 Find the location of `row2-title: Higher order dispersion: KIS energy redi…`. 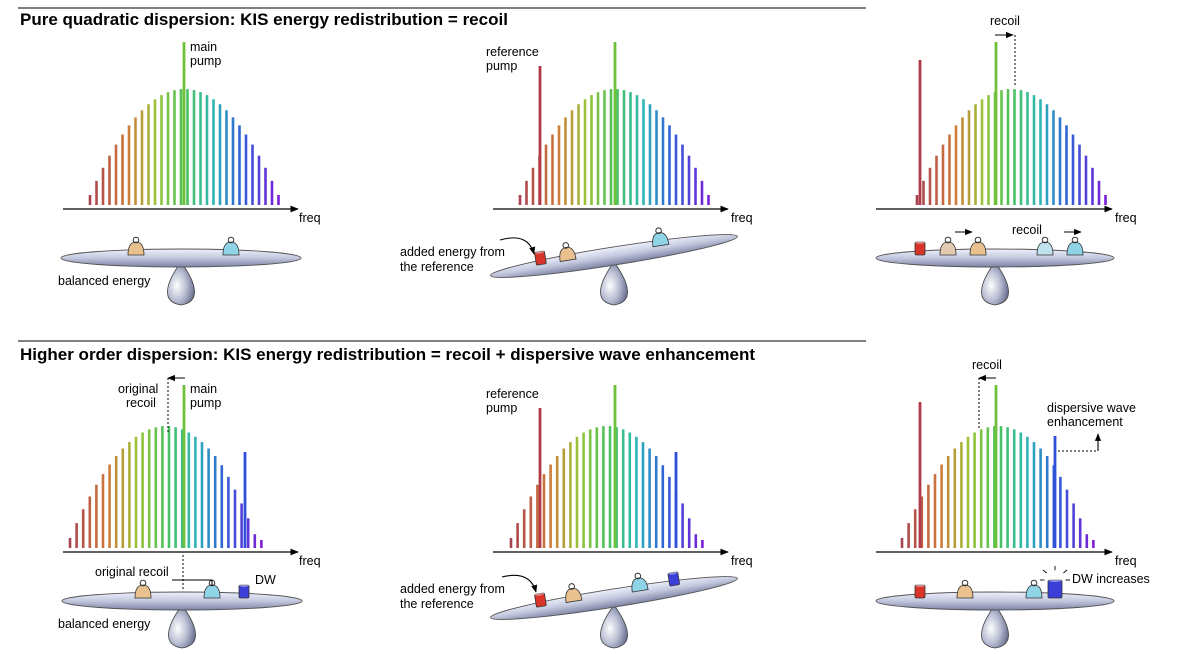

row2-title: Higher order dispersion: KIS energy redi… is located at coordinates (387, 354).